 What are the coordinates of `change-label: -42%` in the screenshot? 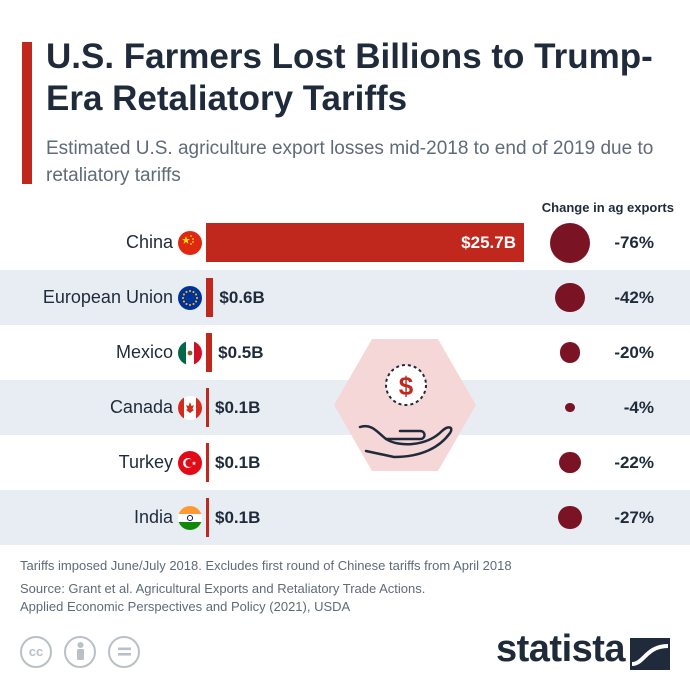 It's located at (634, 297).